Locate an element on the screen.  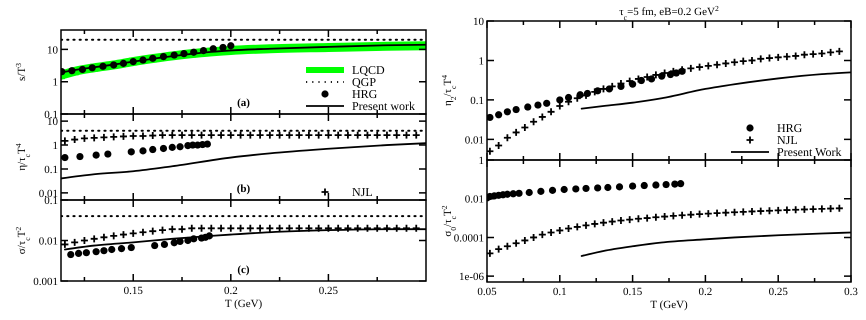
legend-label: QGP is located at coordinates (364, 82).